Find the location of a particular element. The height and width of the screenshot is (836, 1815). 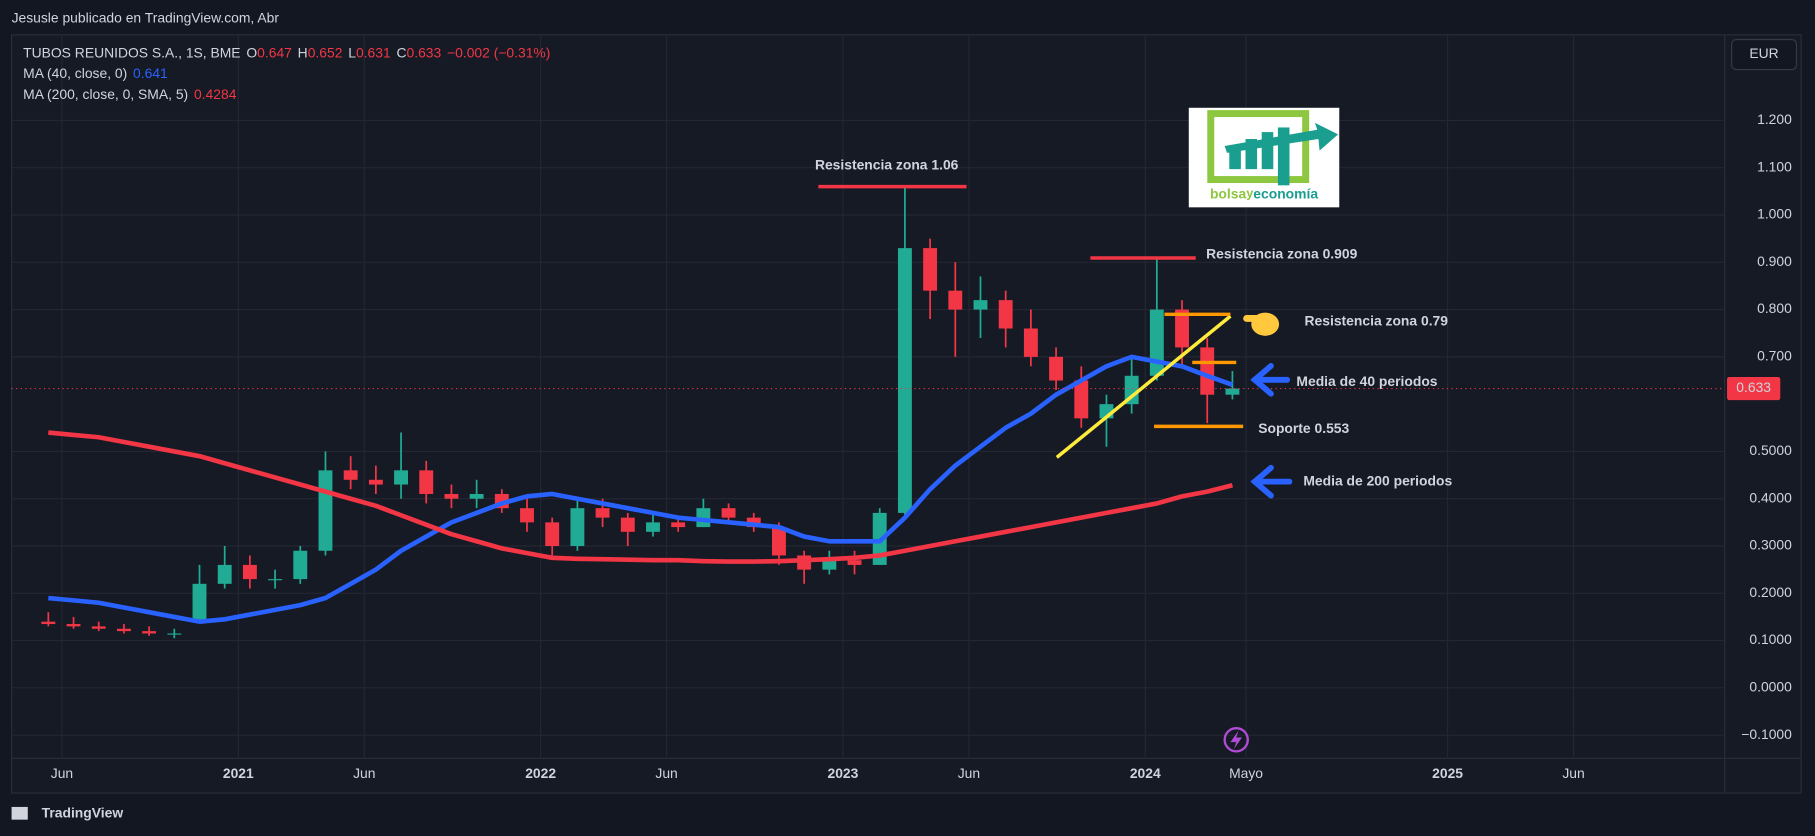

brand: TradingView is located at coordinates (67, 813).